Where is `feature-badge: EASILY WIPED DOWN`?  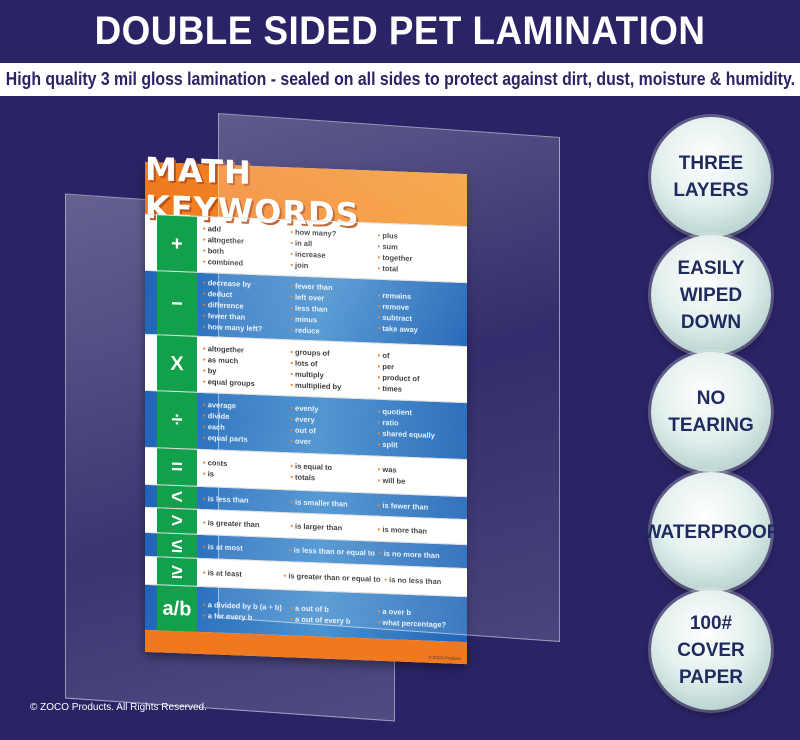 feature-badge: EASILY WIPED DOWN is located at coordinates (711, 295).